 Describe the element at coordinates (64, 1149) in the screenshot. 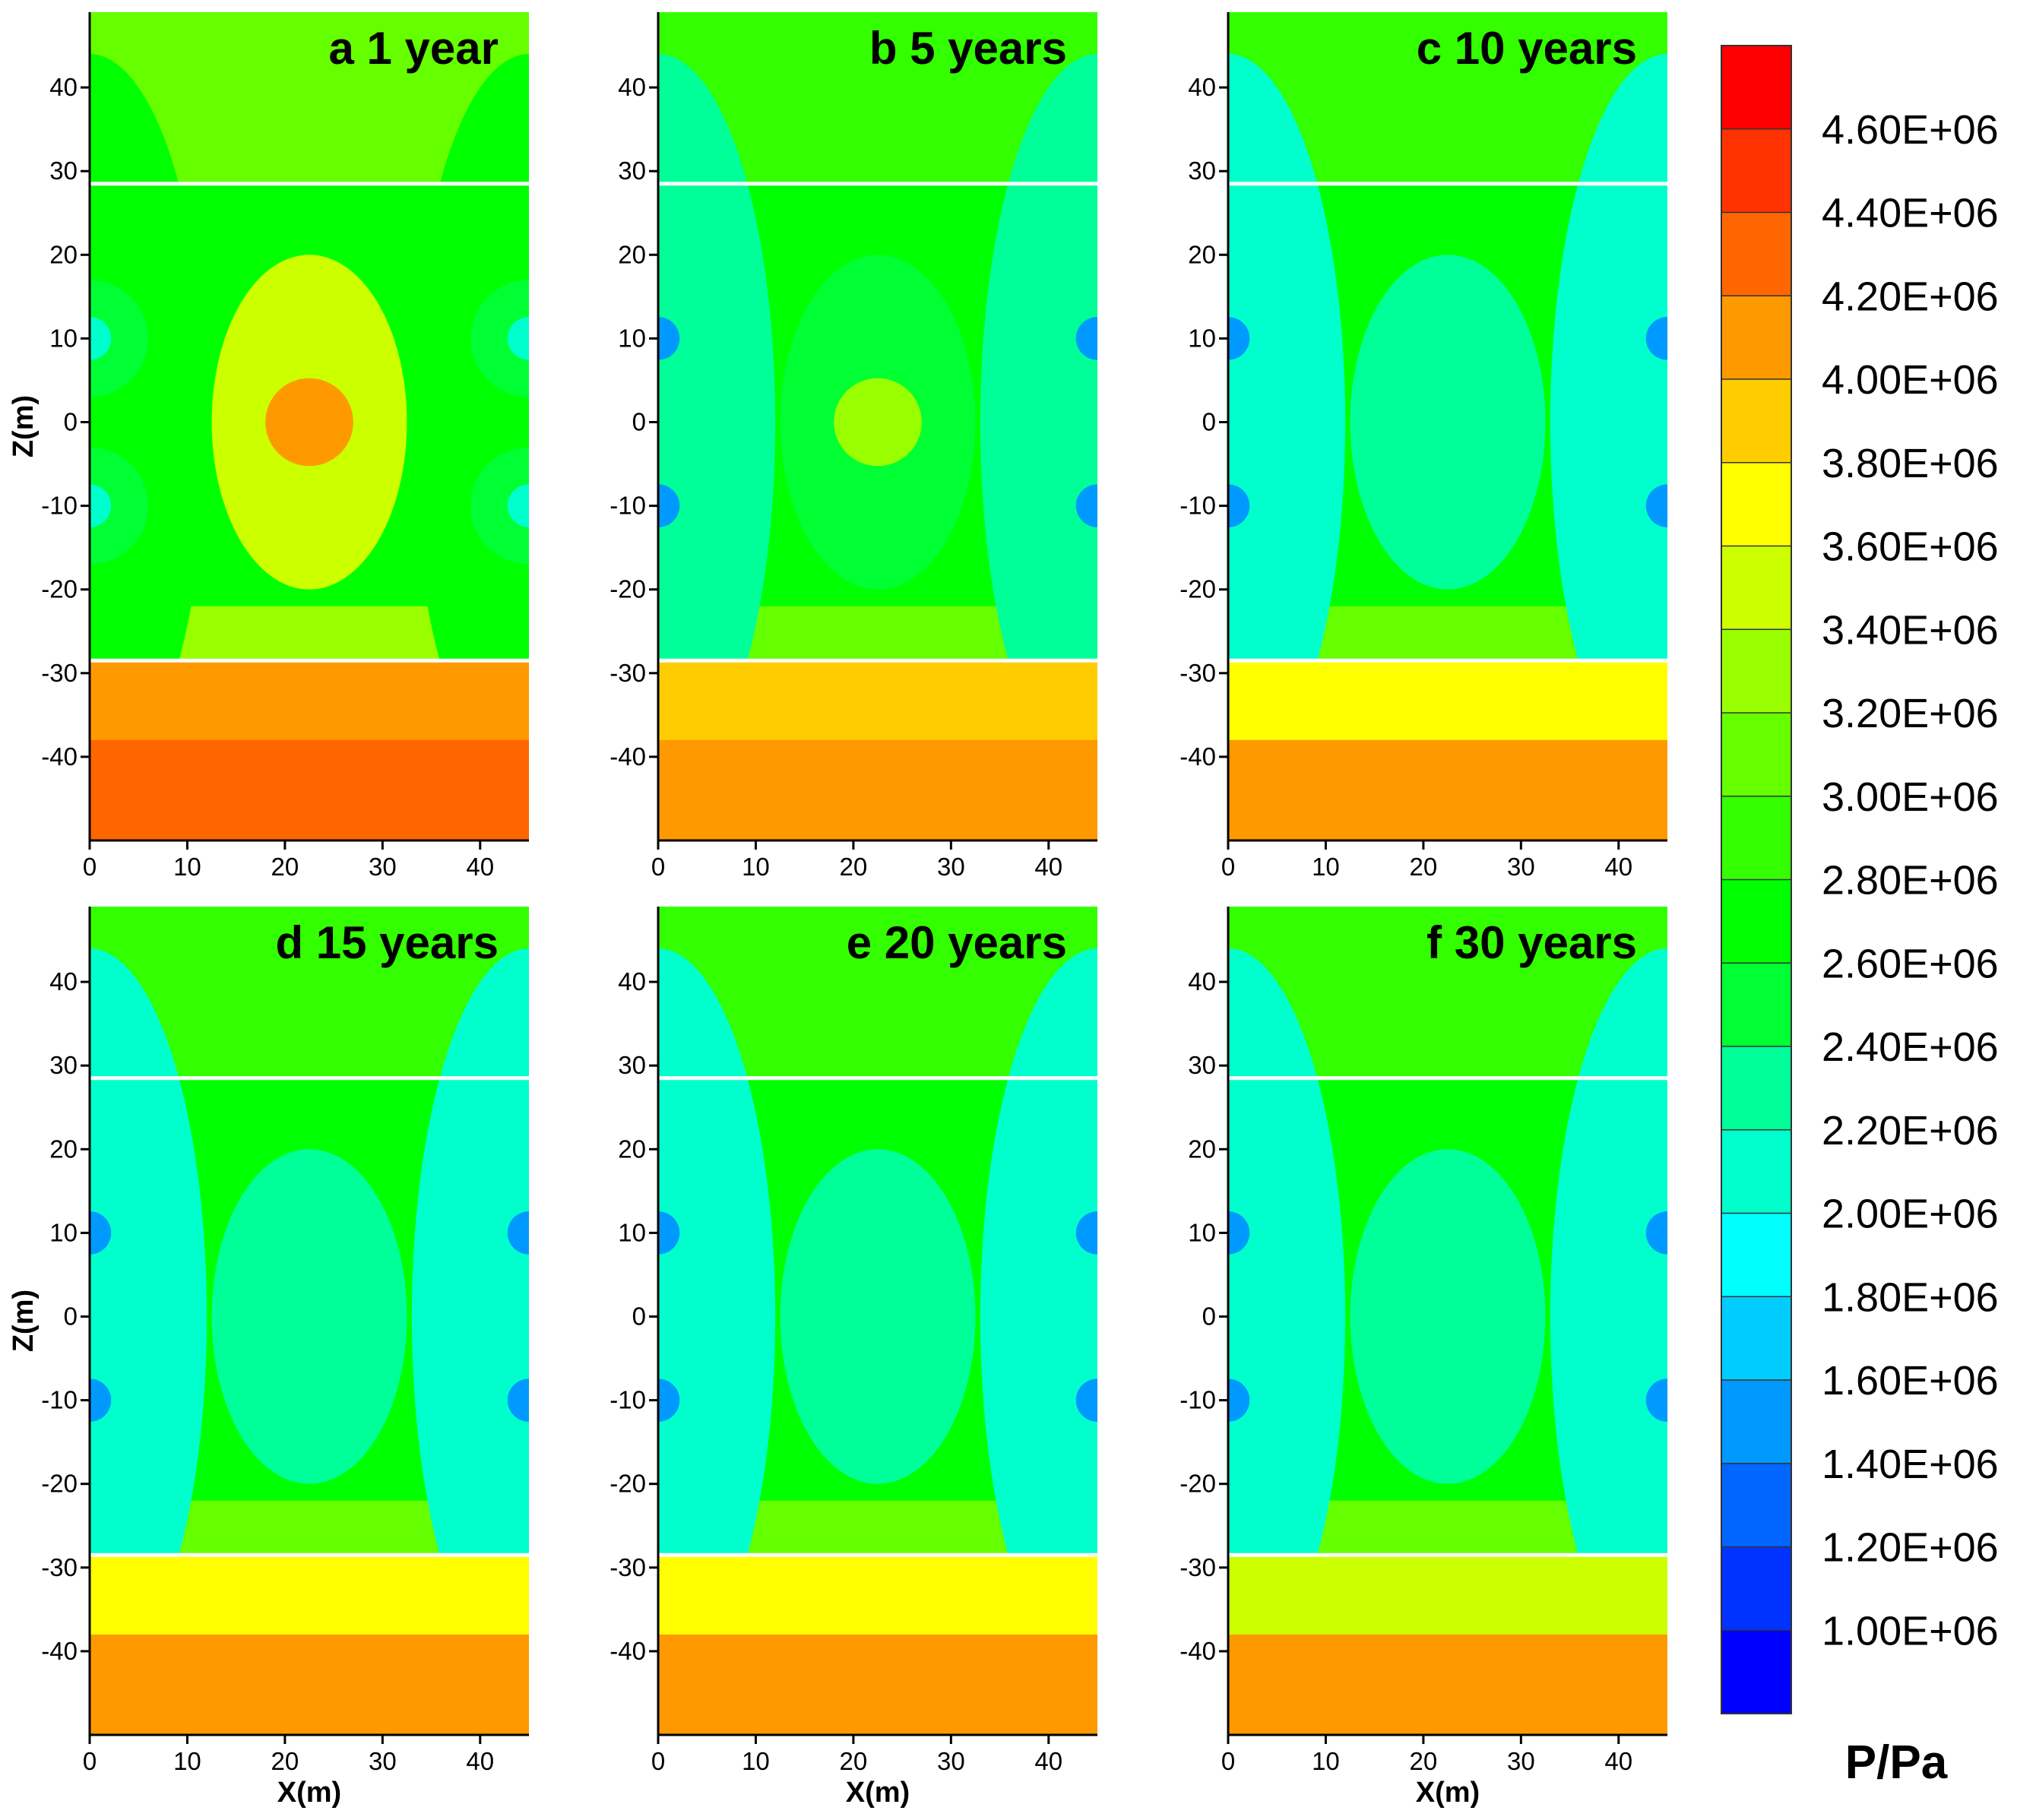

I see `y-tick-label-d-20: 20` at that location.